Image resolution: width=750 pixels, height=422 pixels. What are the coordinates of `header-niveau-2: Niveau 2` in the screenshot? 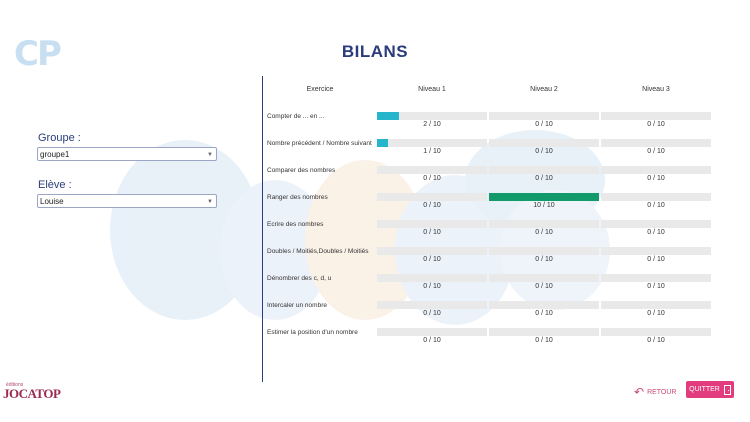 It's located at (544, 89).